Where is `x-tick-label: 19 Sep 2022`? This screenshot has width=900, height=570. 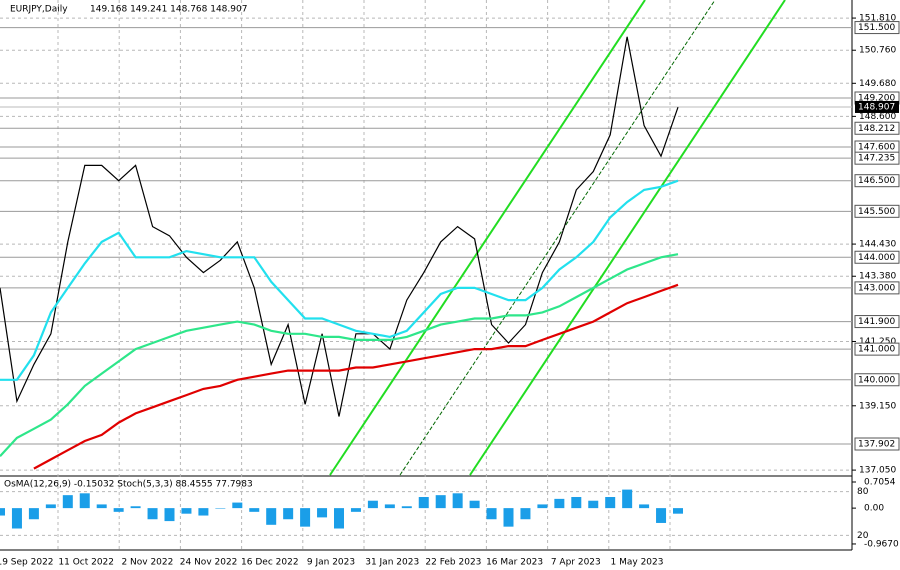
x-tick-label: 19 Sep 2022 is located at coordinates (27, 563).